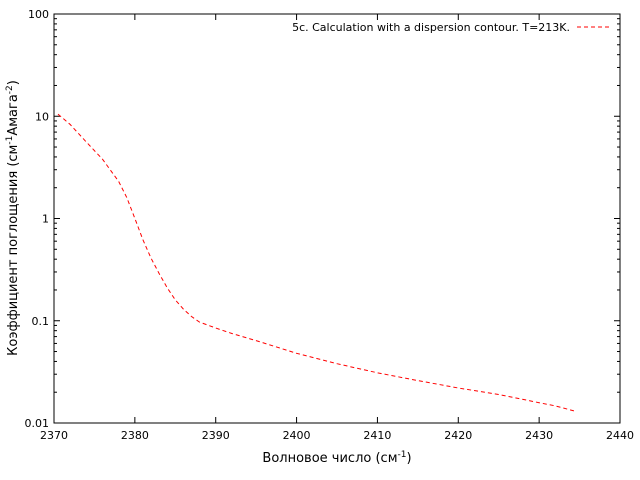  I want to click on x-tick-label: 2430, so click(539, 435).